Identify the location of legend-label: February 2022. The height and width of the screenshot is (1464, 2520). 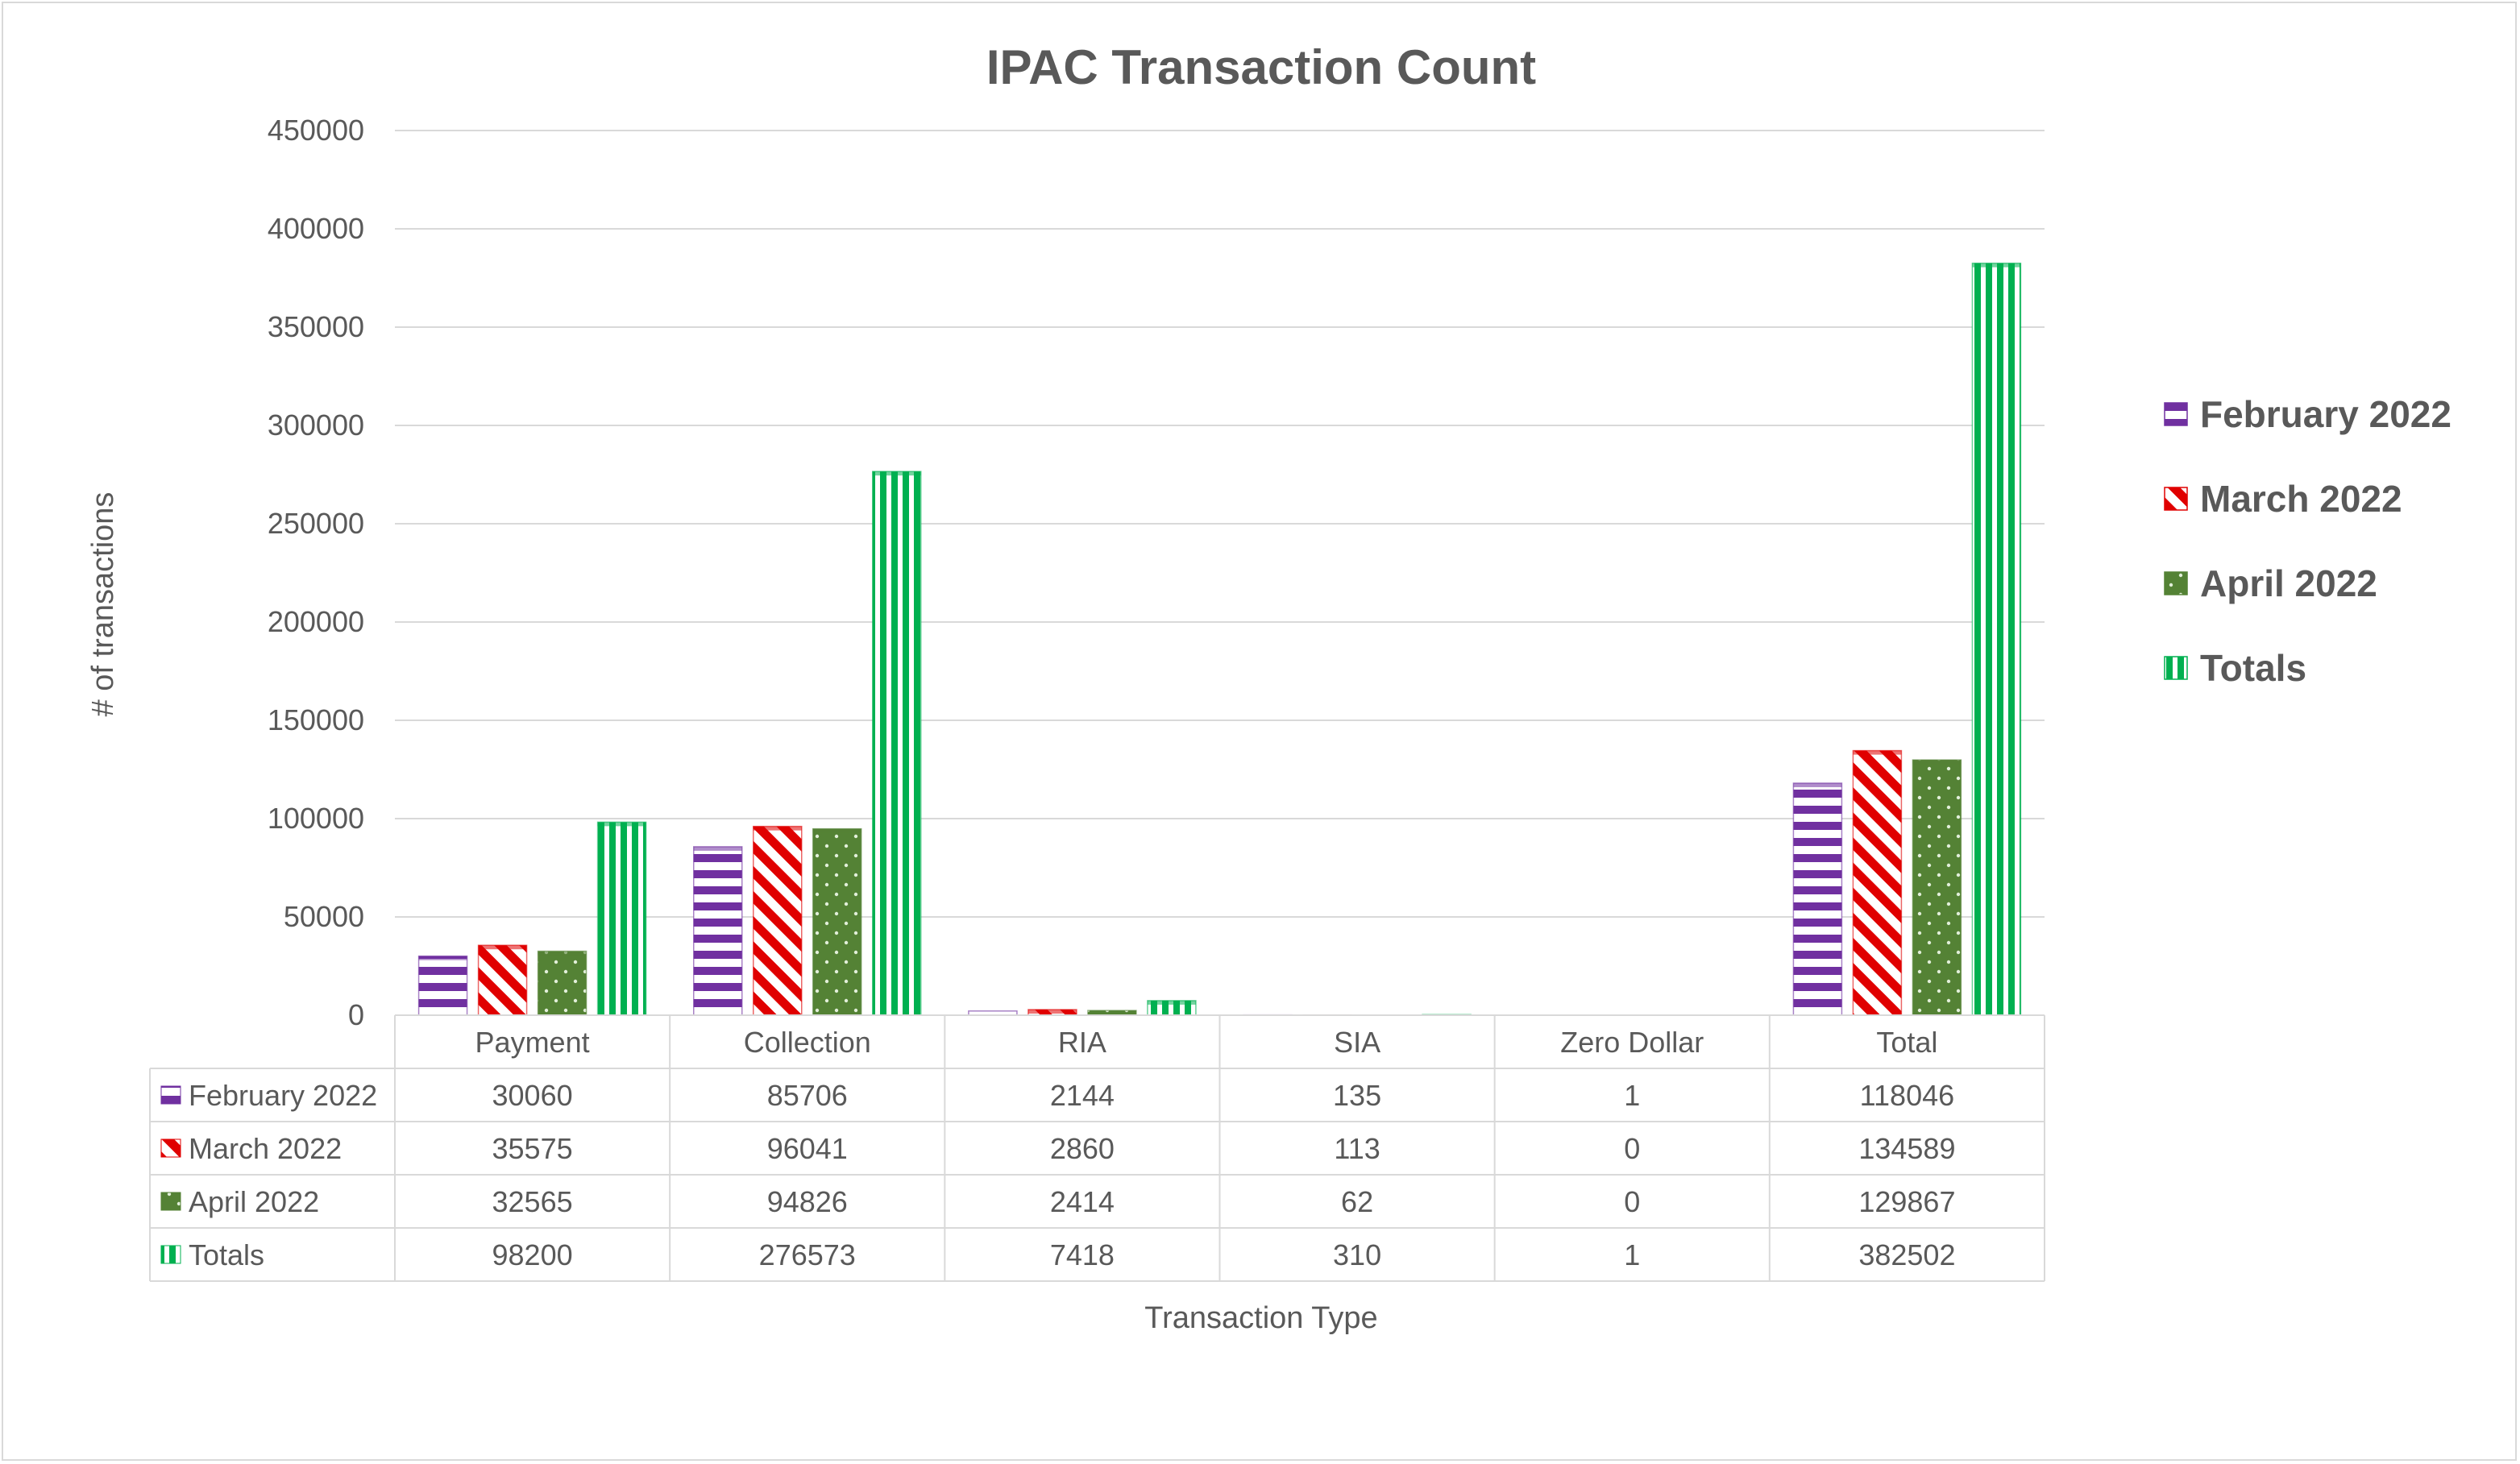
(2325, 414).